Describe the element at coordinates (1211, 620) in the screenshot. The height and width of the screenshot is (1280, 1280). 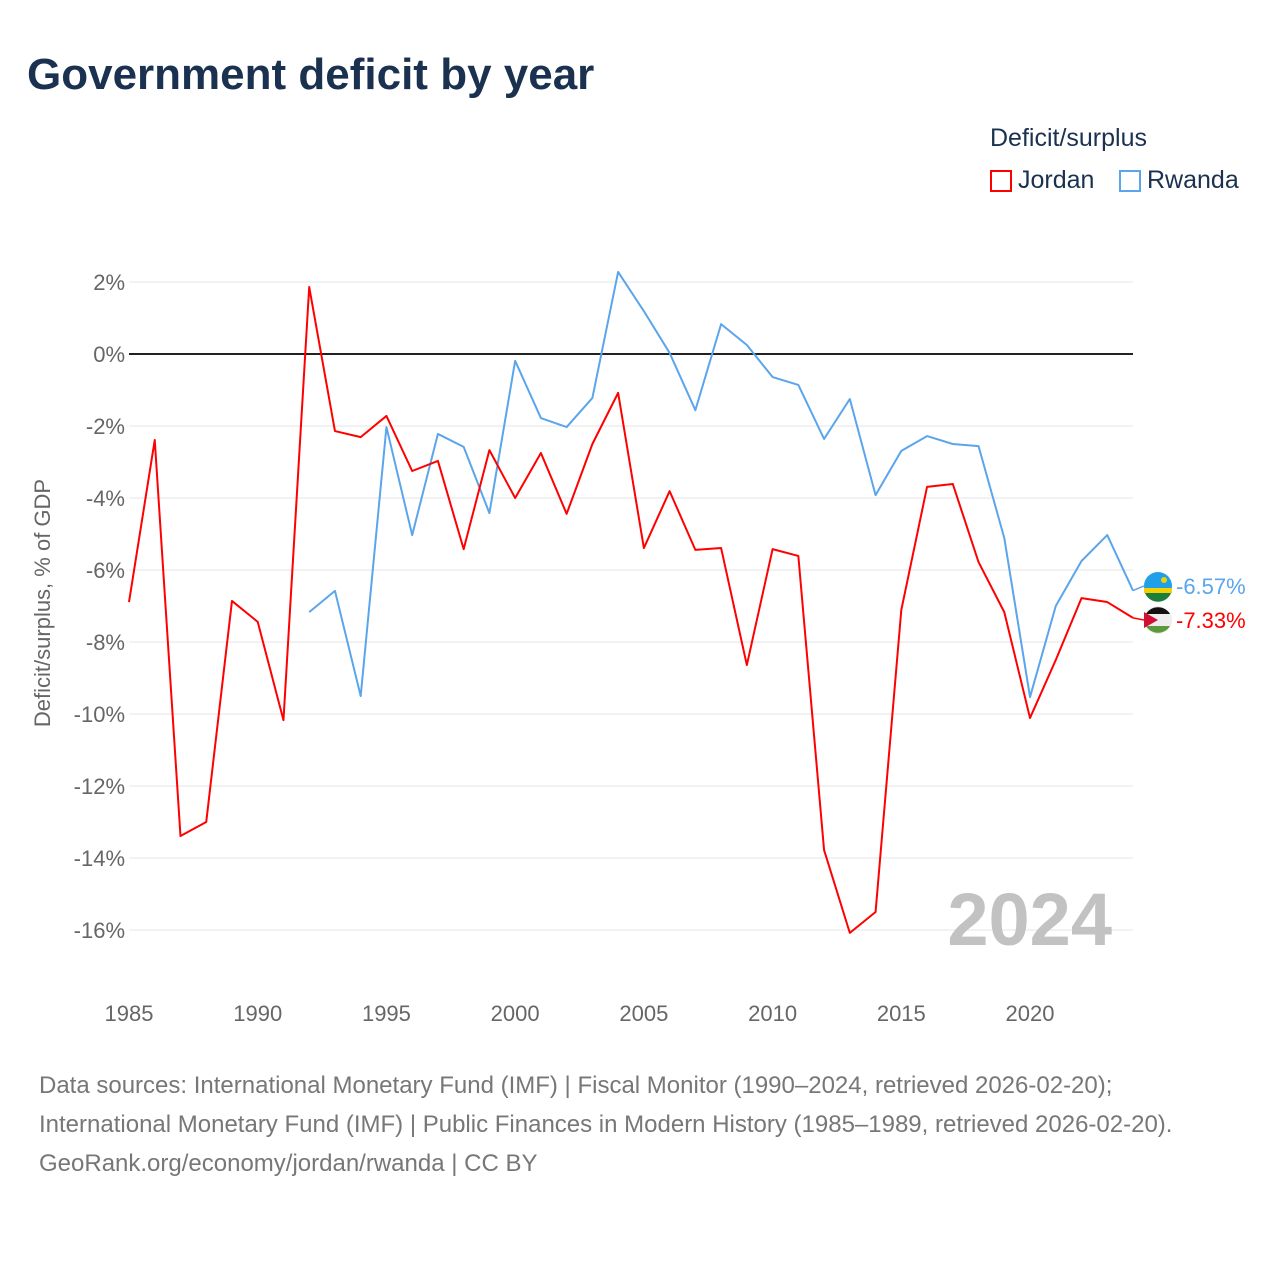
I see `end-value-label-jordan: -7.33%` at that location.